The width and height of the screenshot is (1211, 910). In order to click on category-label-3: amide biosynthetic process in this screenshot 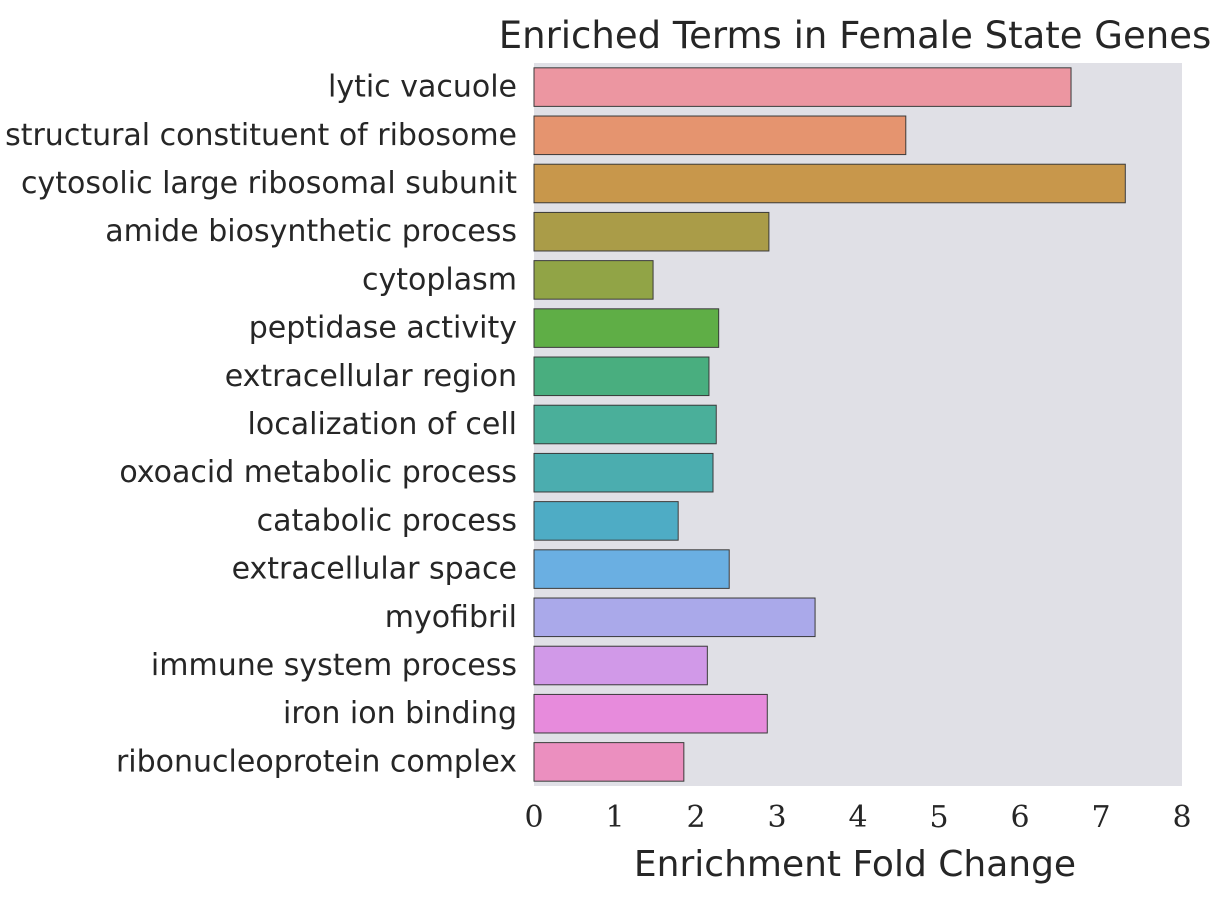, I will do `click(311, 231)`.